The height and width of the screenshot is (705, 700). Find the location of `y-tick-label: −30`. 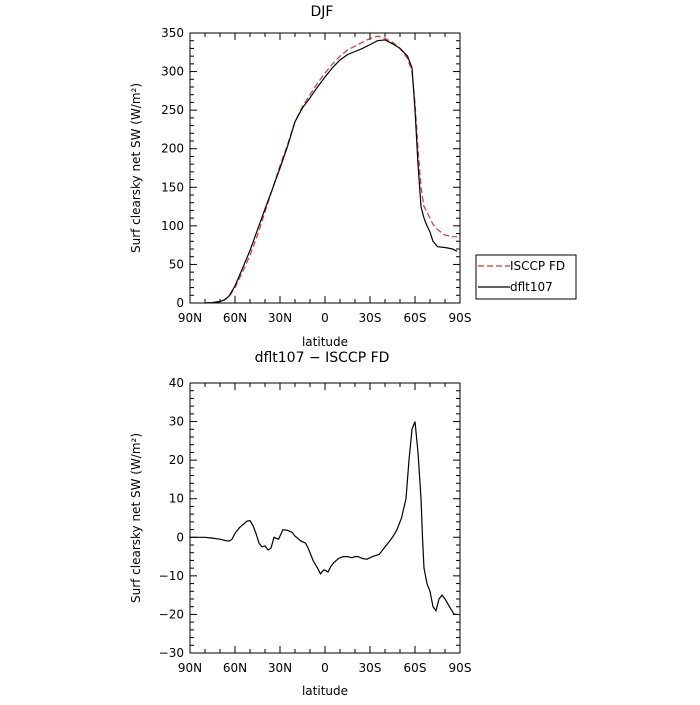

y-tick-label: −30 is located at coordinates (171, 653).